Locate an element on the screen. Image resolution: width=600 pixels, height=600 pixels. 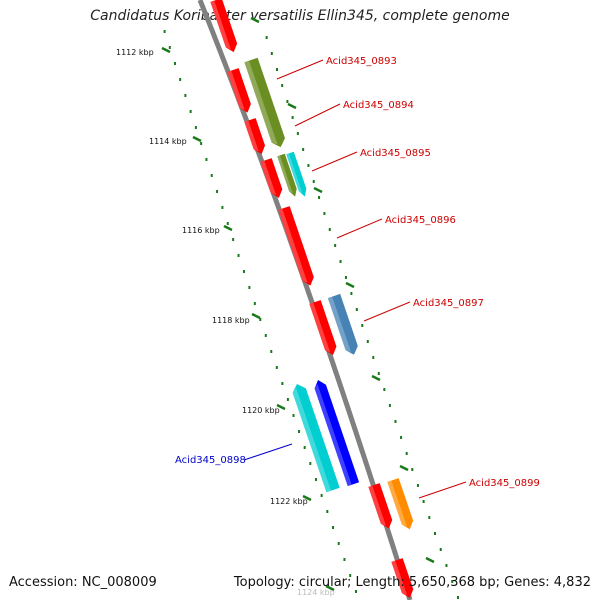
gene-label: Acid345_0899 is located at coordinates (504, 483).